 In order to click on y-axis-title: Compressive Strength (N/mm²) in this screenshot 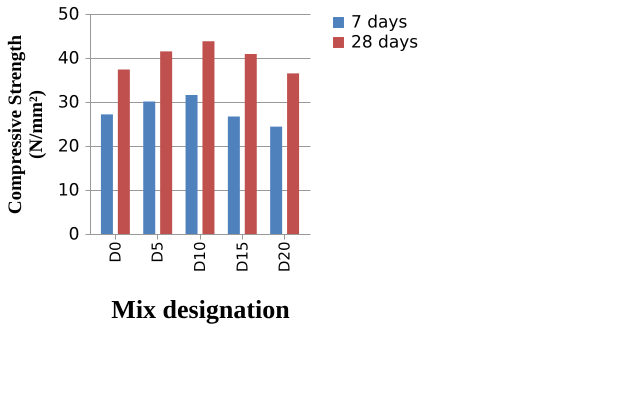, I will do `click(25, 124)`.